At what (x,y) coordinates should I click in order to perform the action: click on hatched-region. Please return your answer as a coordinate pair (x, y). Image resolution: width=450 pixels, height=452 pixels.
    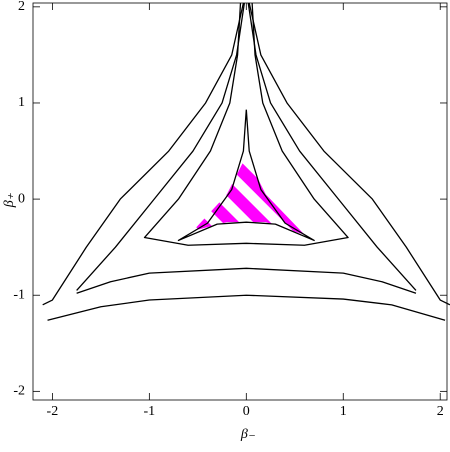
    Looking at the image, I should click on (248, 195).